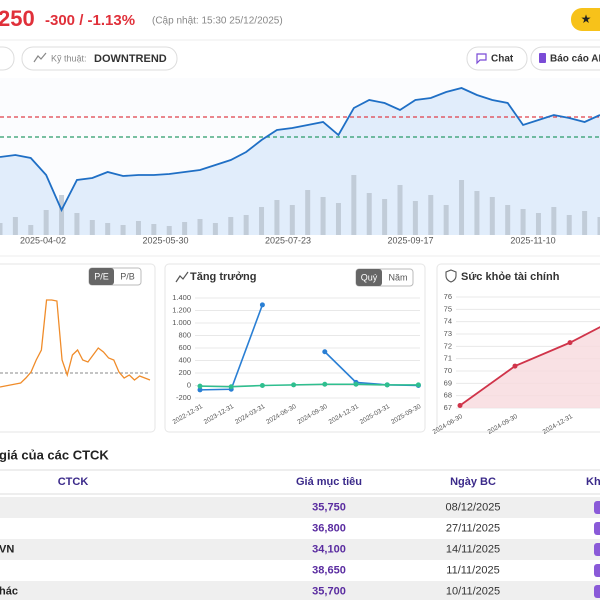 Image resolution: width=600 pixels, height=600 pixels. I want to click on y-tick-label: -200, so click(183, 397).